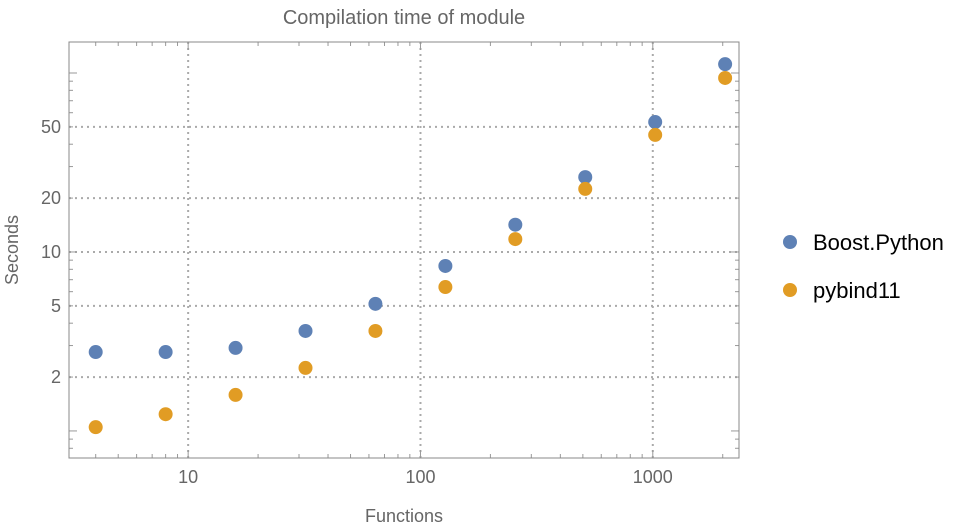  What do you see at coordinates (404, 515) in the screenshot?
I see `x-axis-label: Functions` at bounding box center [404, 515].